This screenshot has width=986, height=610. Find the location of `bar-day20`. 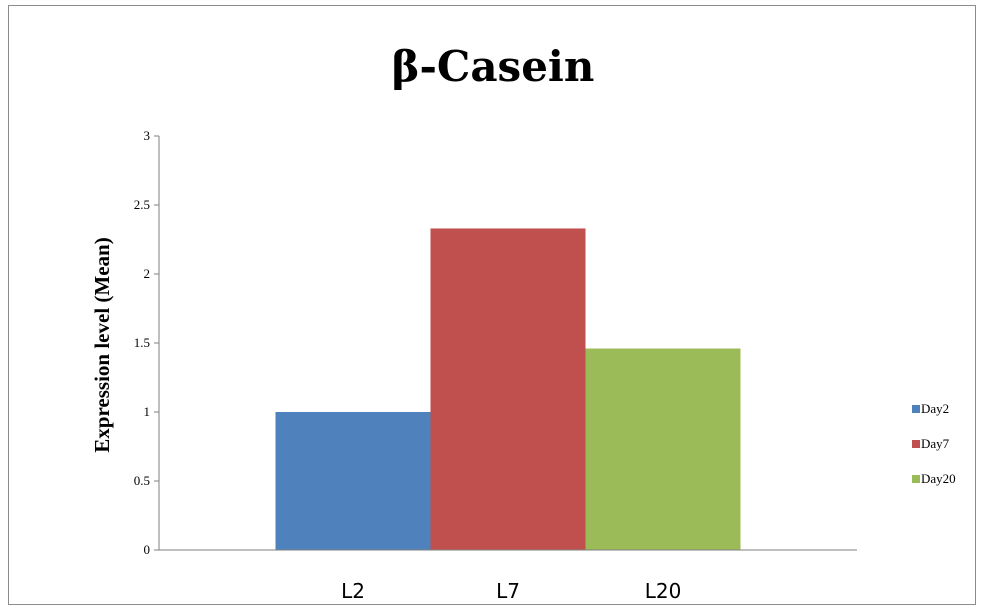

bar-day20 is located at coordinates (663, 449).